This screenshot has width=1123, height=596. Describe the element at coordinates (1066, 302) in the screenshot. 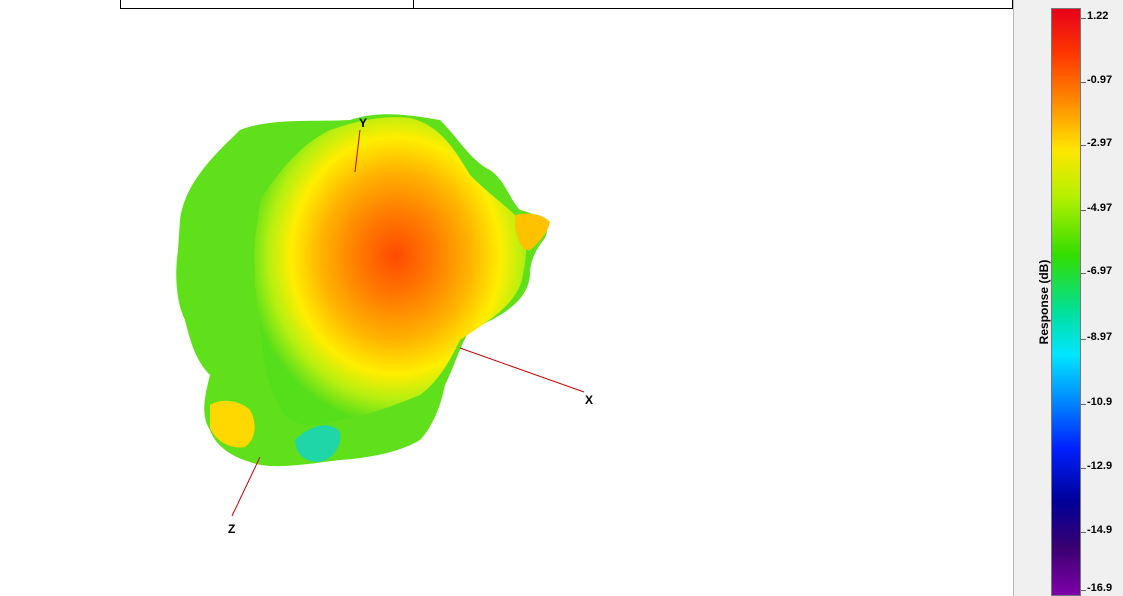

I see `colorbar-gradient` at that location.